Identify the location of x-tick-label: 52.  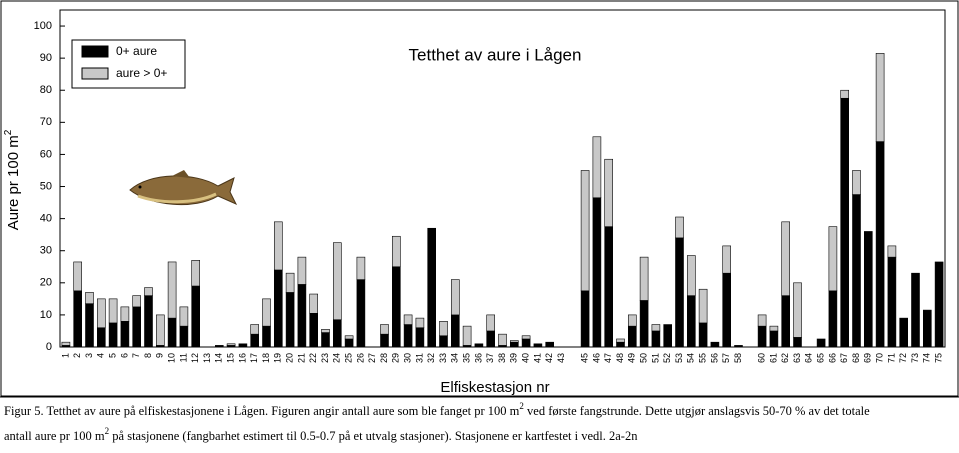
(667, 358).